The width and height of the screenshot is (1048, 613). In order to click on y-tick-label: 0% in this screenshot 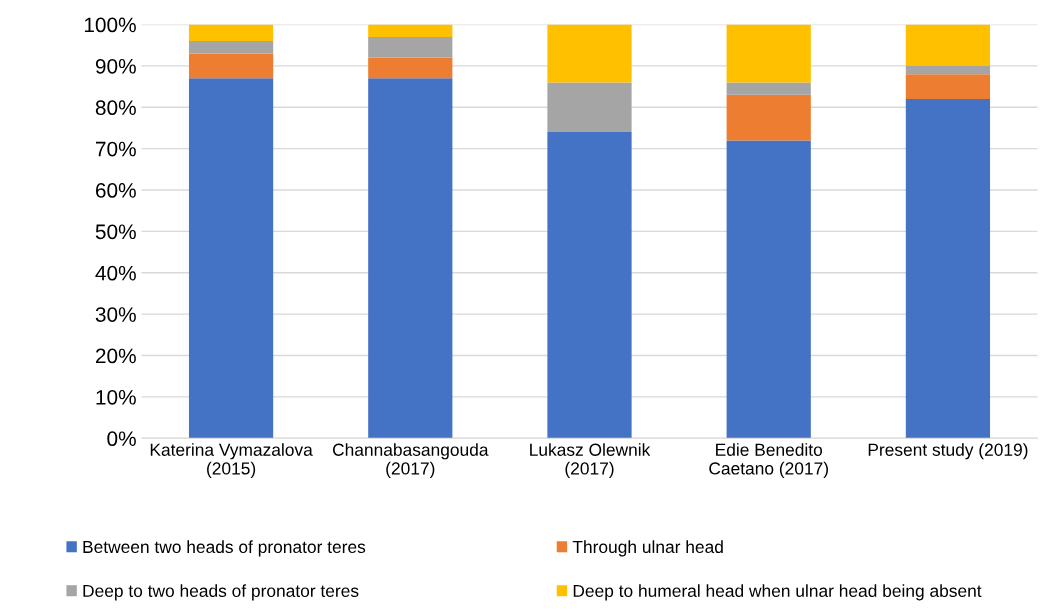, I will do `click(121, 439)`.